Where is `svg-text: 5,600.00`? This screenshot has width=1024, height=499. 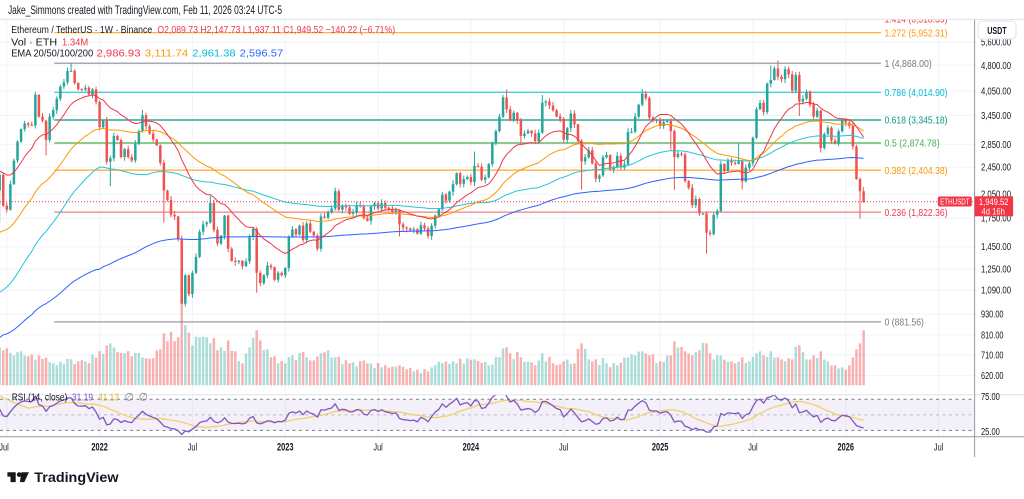
svg-text: 5,600.00 is located at coordinates (996, 42).